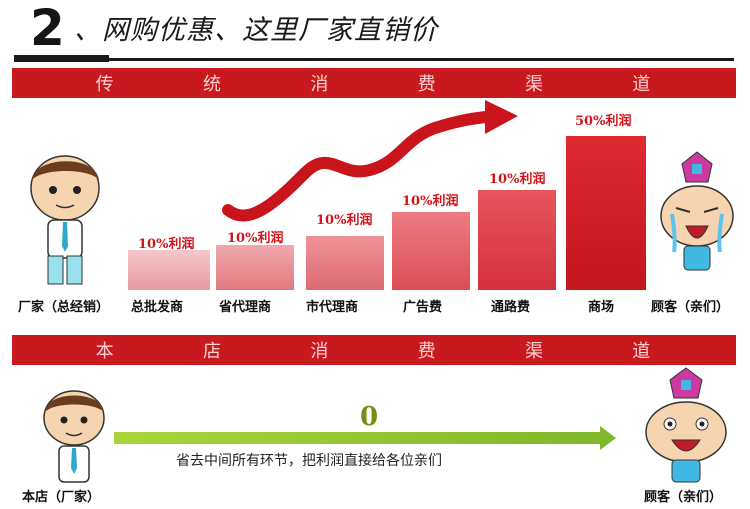 The image size is (750, 509). What do you see at coordinates (511, 307) in the screenshot?
I see `step-label: 通路费` at bounding box center [511, 307].